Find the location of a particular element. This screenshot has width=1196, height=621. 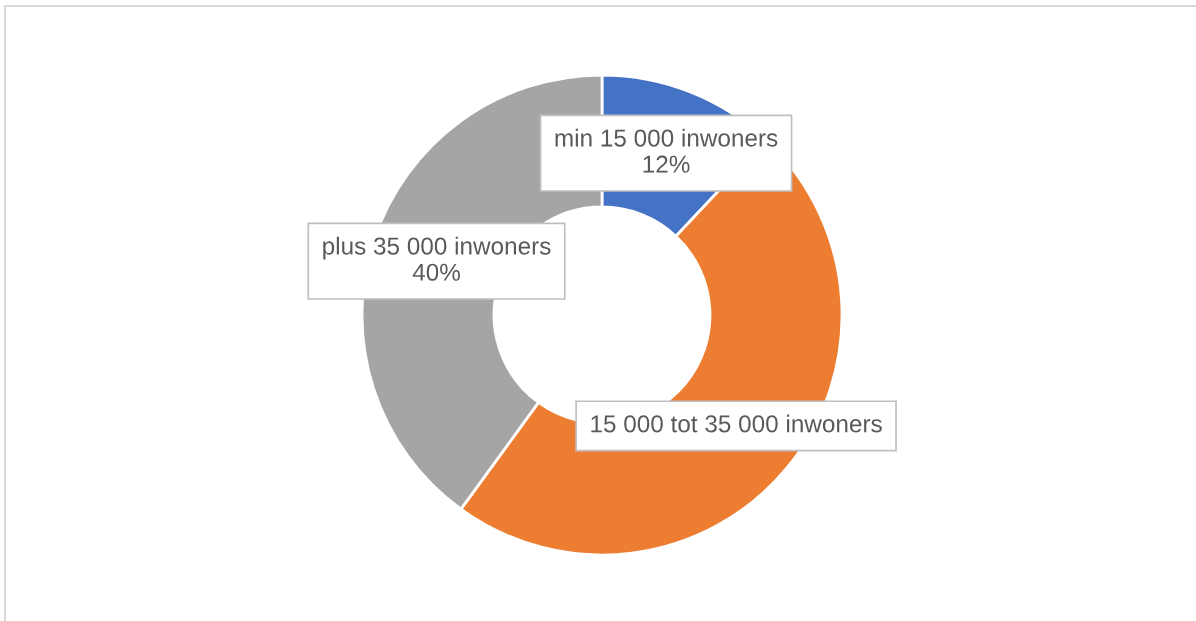

slice-label: min 15 000 inwoners is located at coordinates (666, 137).